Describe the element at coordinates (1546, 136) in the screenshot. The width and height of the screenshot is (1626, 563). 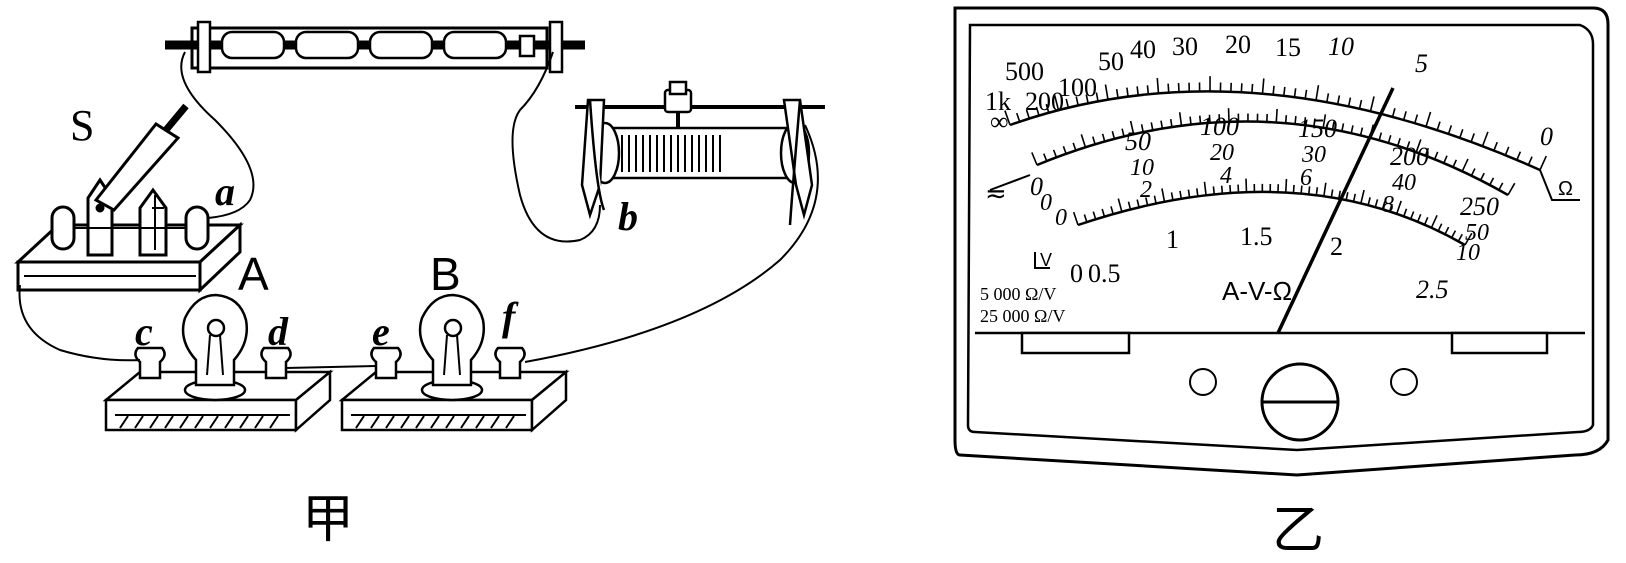
I see `ohm-0: 0` at that location.